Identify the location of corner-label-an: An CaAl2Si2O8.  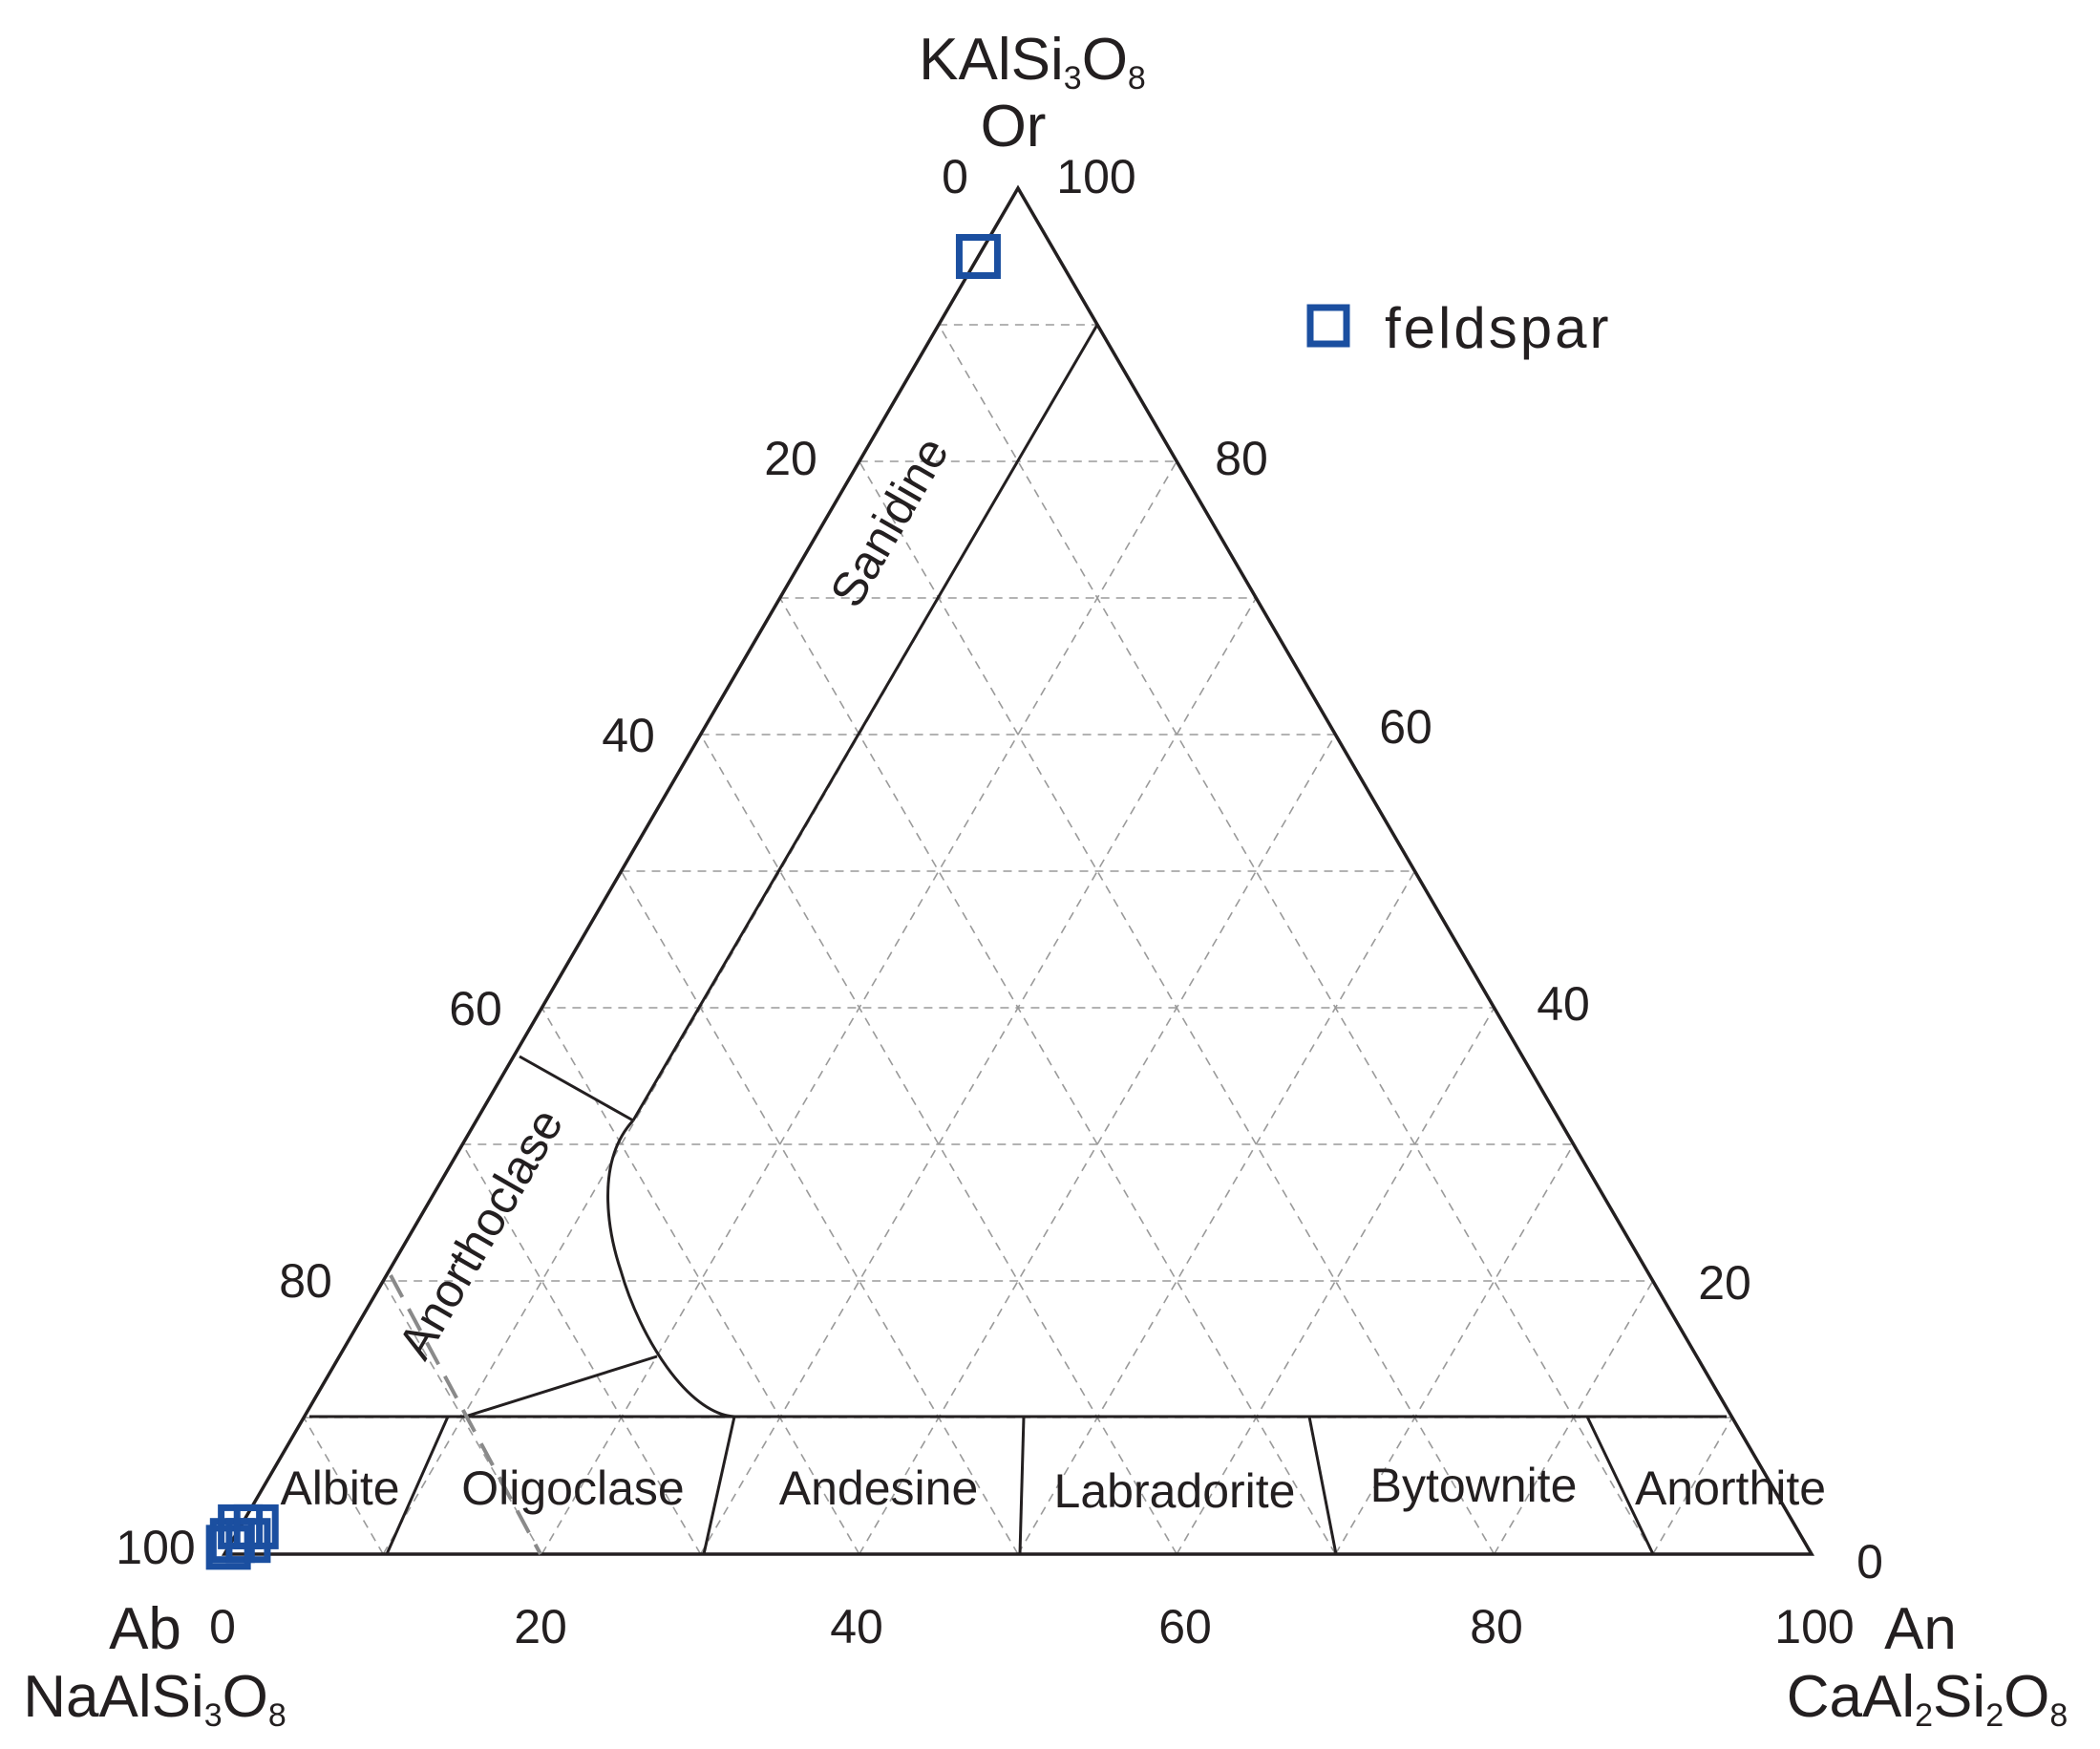
(1928, 1665).